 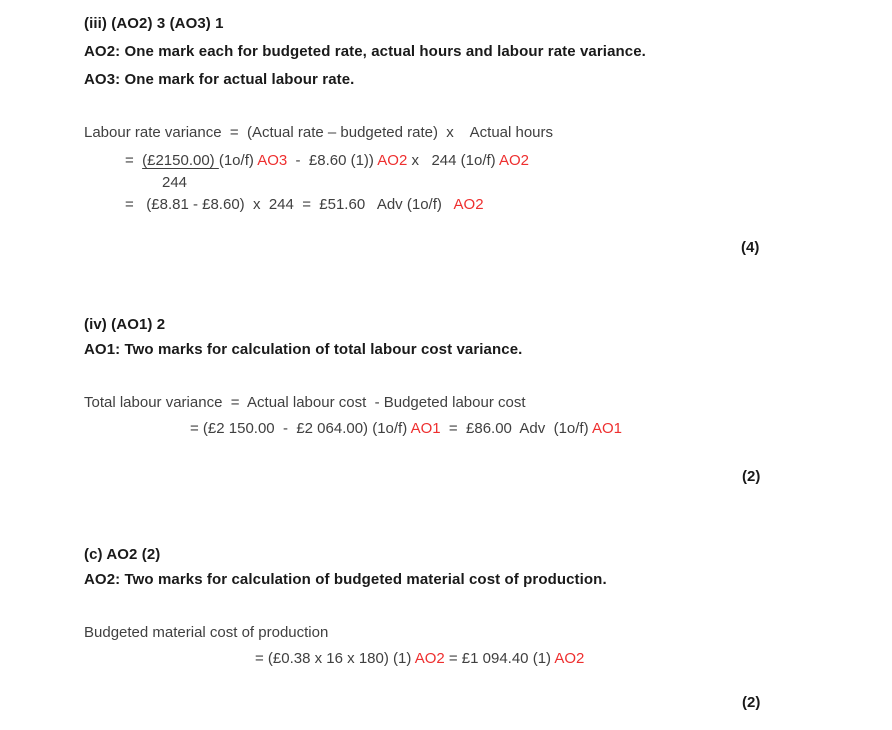 What do you see at coordinates (499, 658) in the screenshot?
I see `formula-segment: = £1 094.40 (1)` at bounding box center [499, 658].